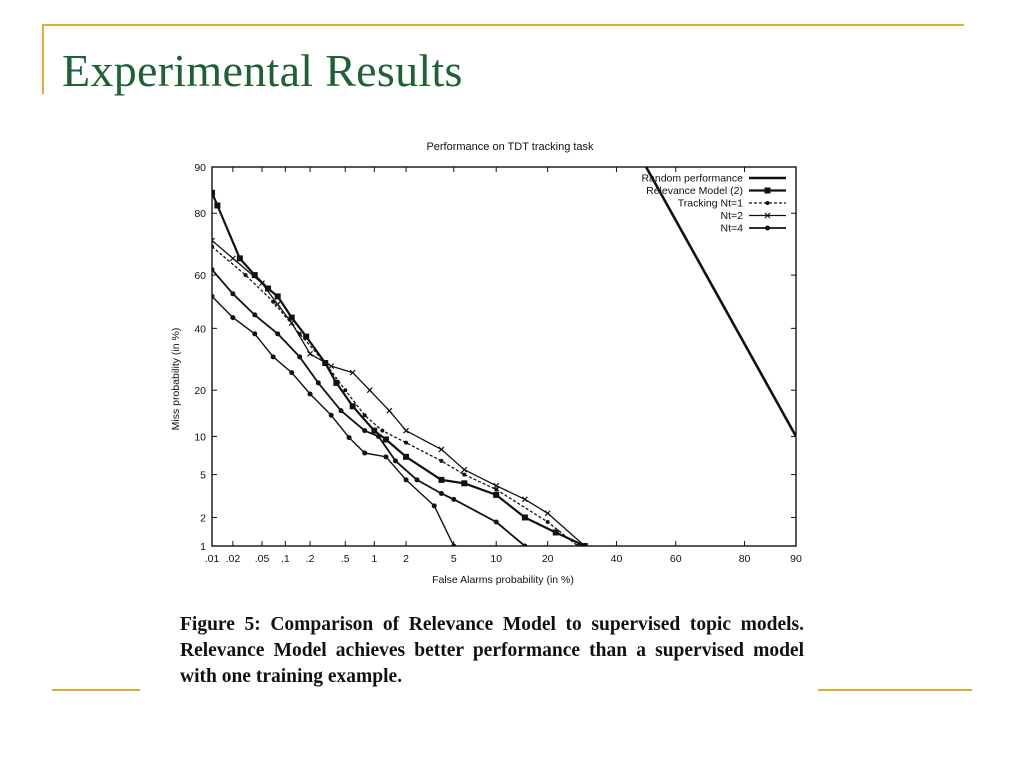  Describe the element at coordinates (496, 559) in the screenshot. I see `x-tick-label: 10` at that location.